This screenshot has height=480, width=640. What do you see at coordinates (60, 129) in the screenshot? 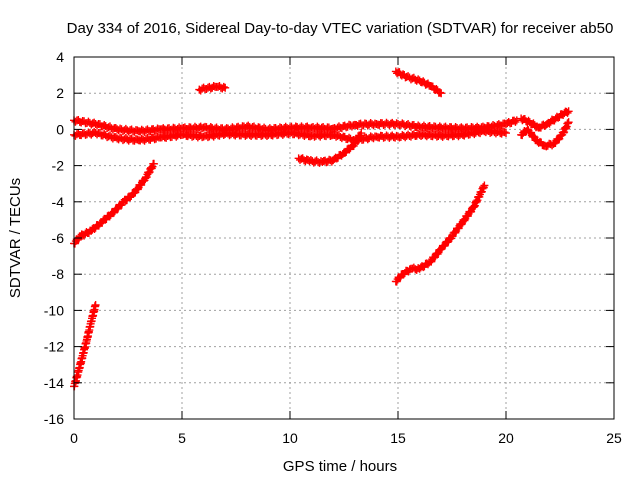
I see `y-tick-label: 0` at bounding box center [60, 129].